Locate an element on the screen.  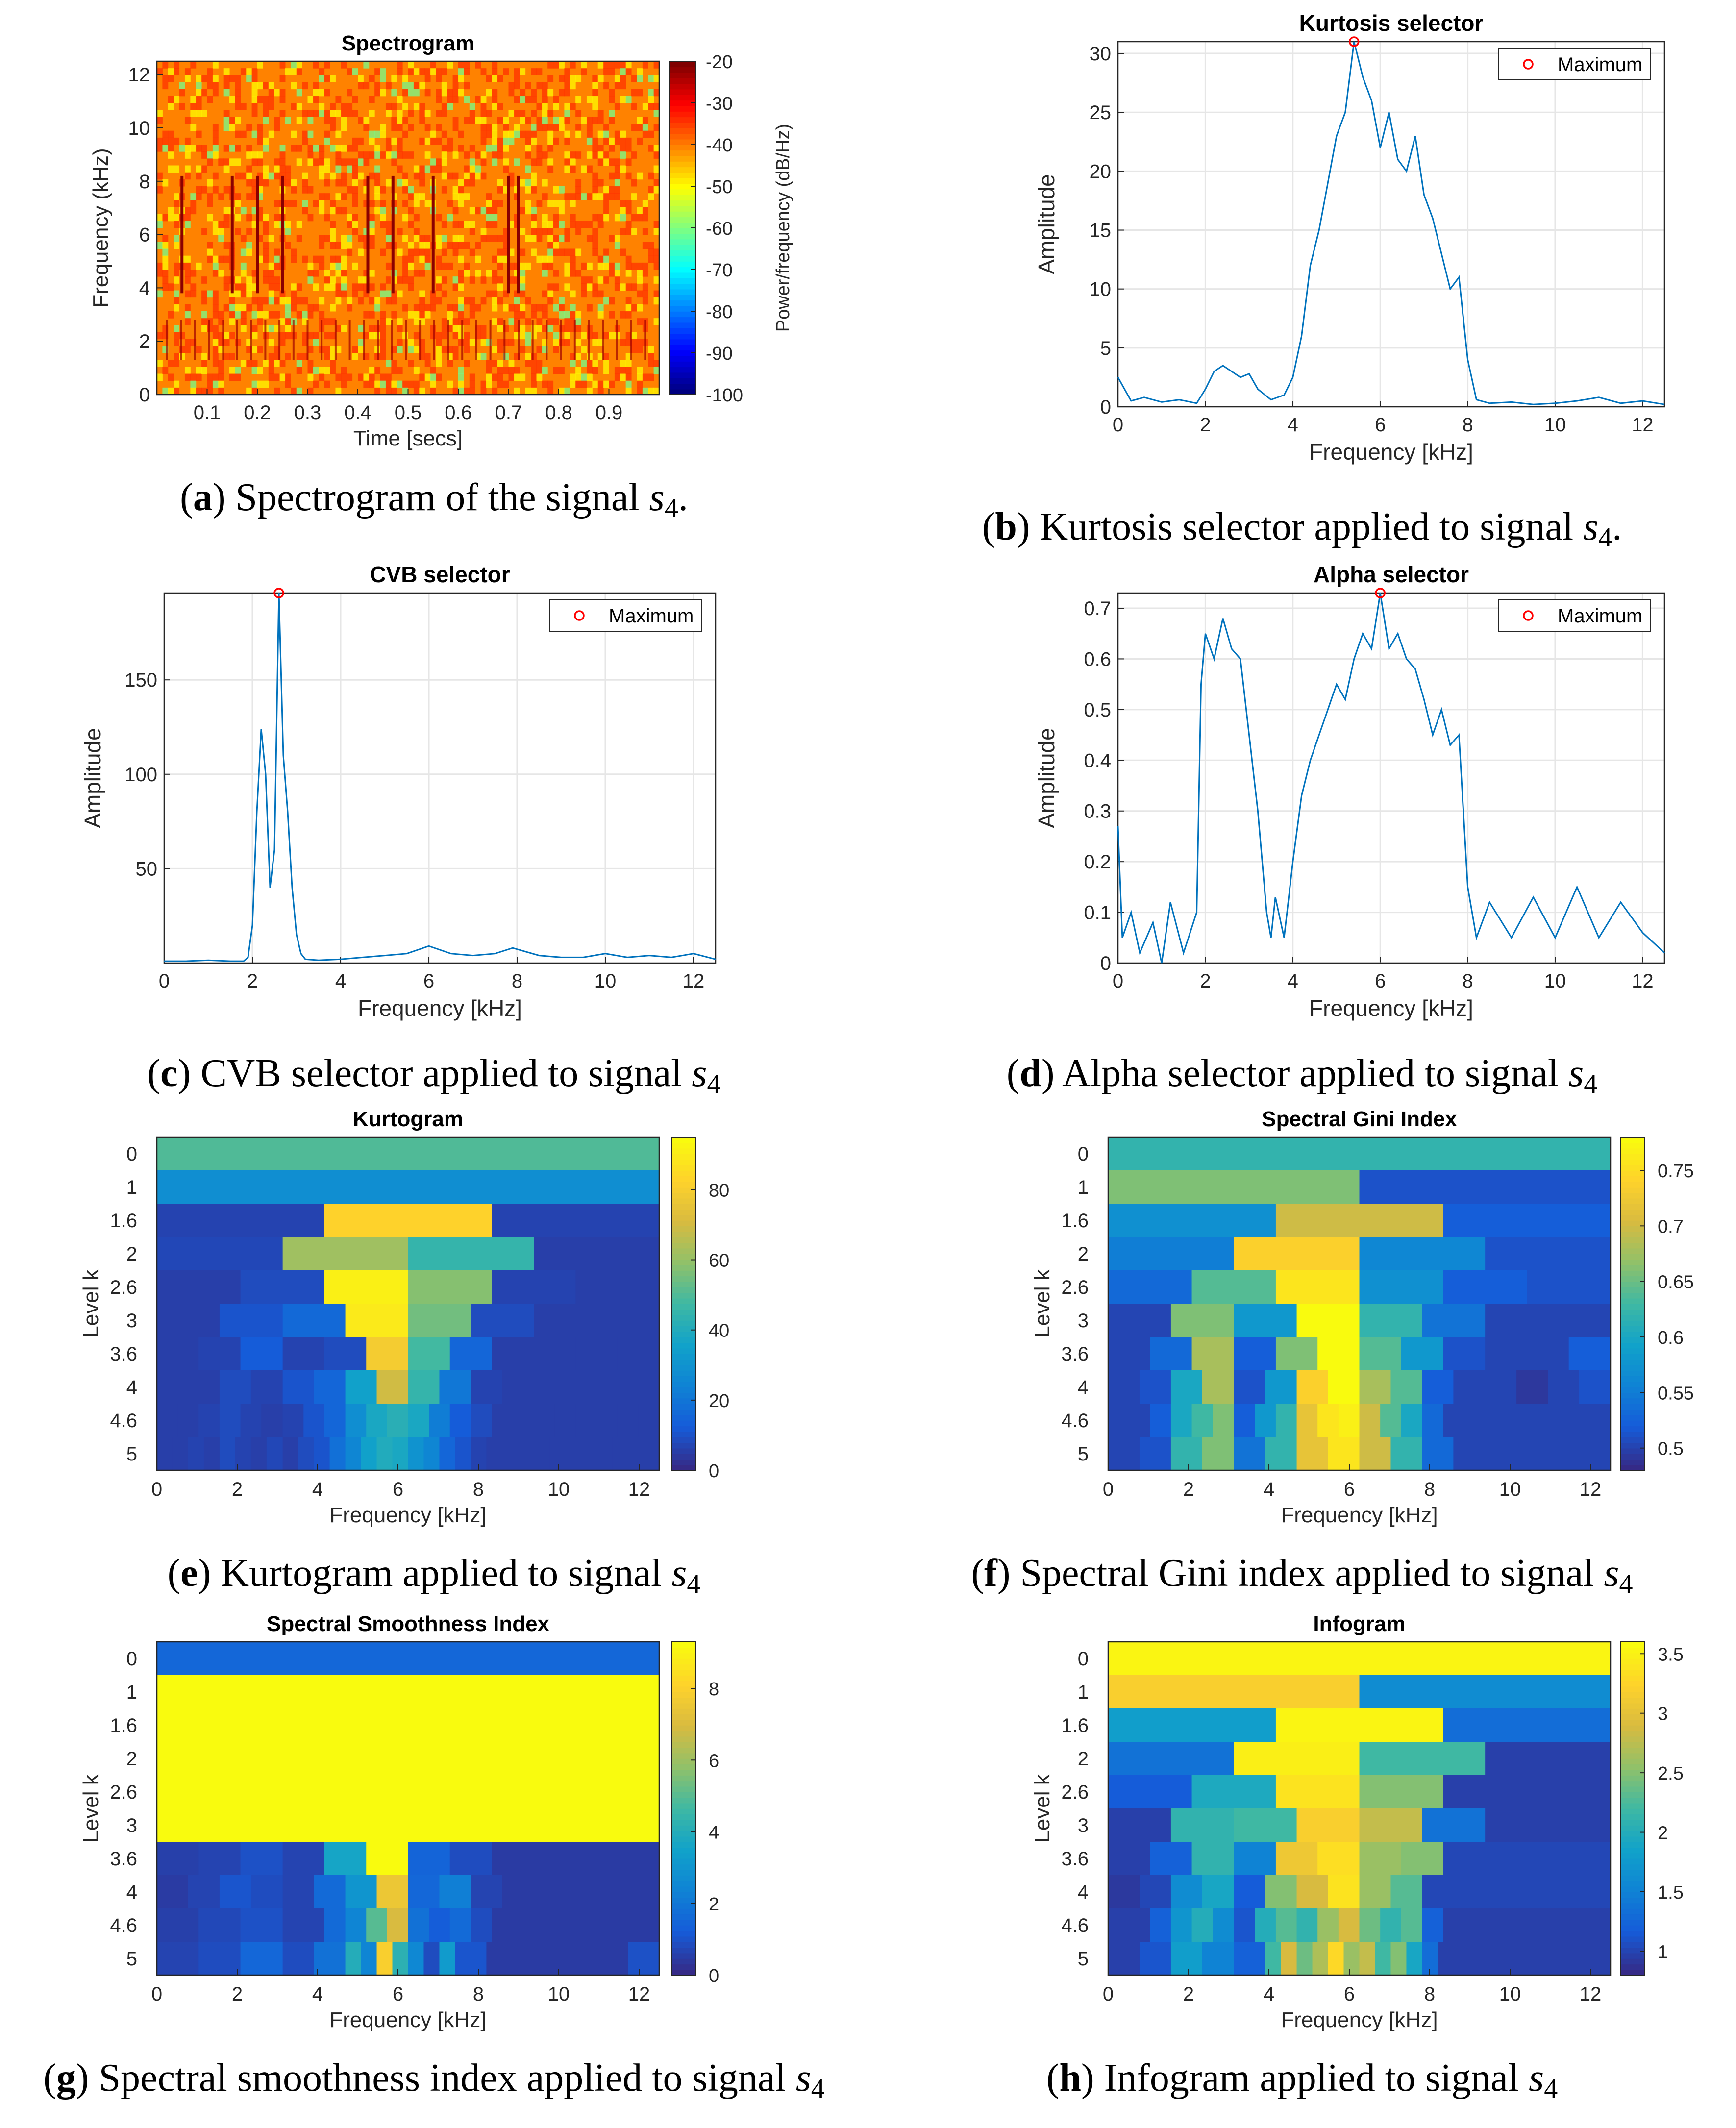
colorbar-tick-label: 0.7 is located at coordinates (1671, 1226).